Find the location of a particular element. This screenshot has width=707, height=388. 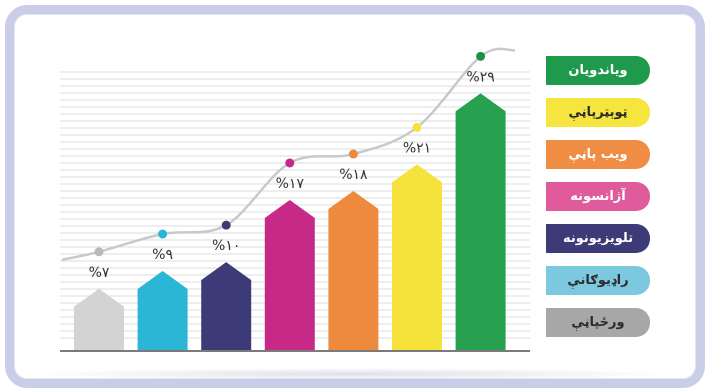

data-label: %۹ is located at coordinates (162, 255).